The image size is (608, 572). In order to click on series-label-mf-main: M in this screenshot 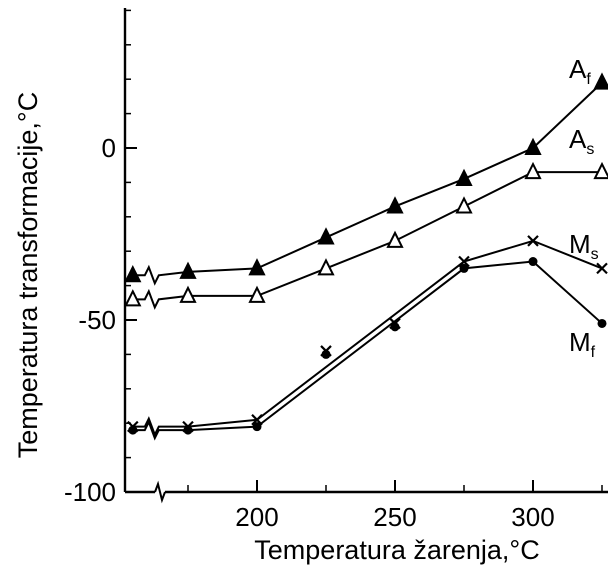, I will do `click(580, 342)`.